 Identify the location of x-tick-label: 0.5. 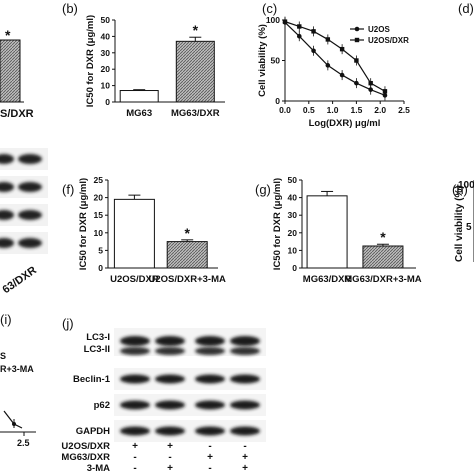
(309, 110).